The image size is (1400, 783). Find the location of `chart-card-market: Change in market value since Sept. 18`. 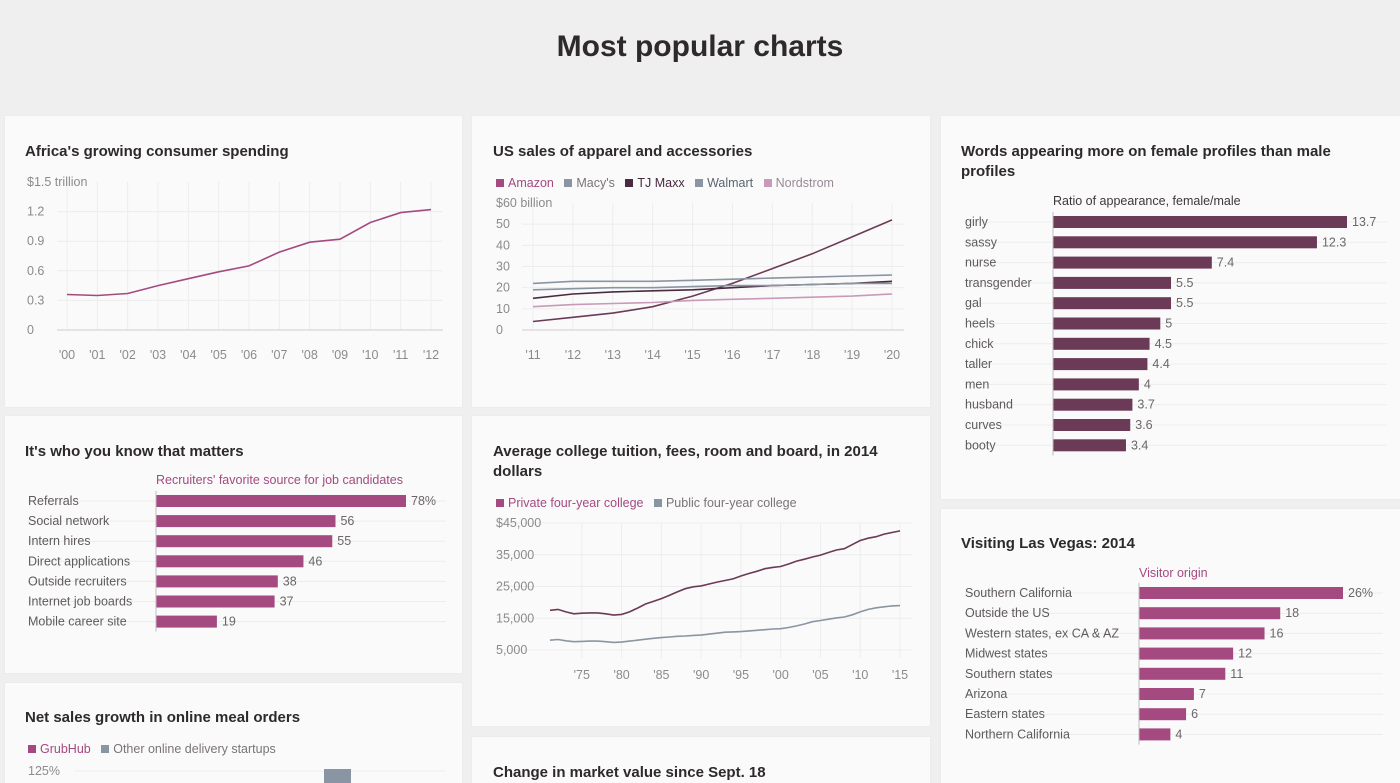

chart-card-market: Change in market value since Sept. 18 is located at coordinates (701, 760).